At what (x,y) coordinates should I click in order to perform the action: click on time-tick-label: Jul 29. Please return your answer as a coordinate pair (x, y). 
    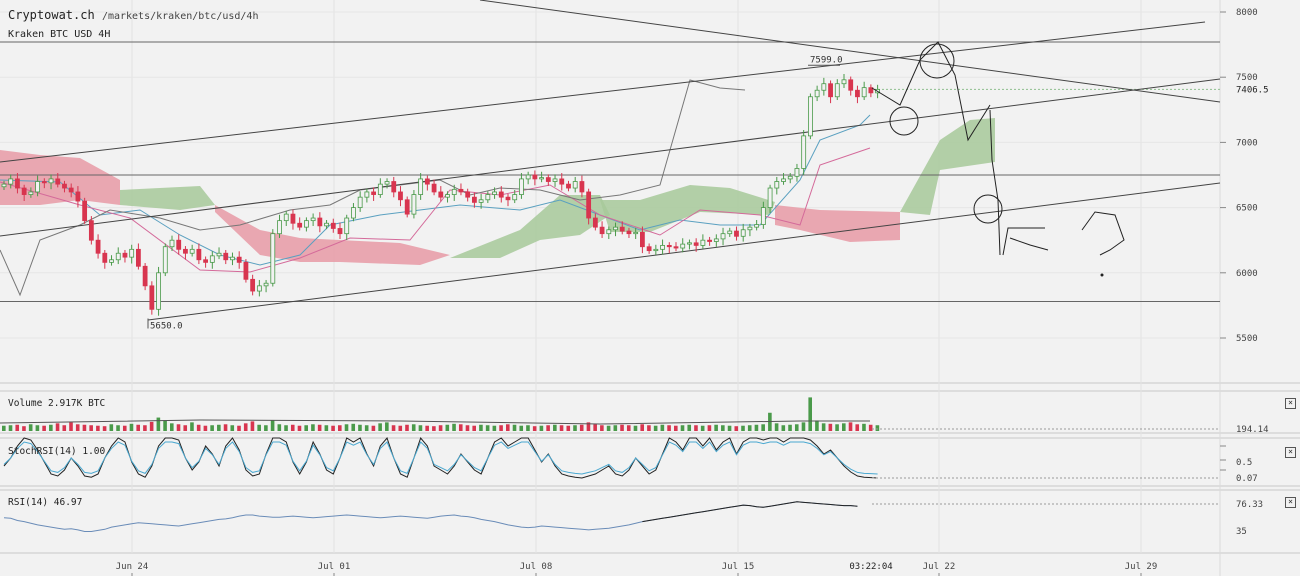
    Looking at the image, I should click on (1141, 567).